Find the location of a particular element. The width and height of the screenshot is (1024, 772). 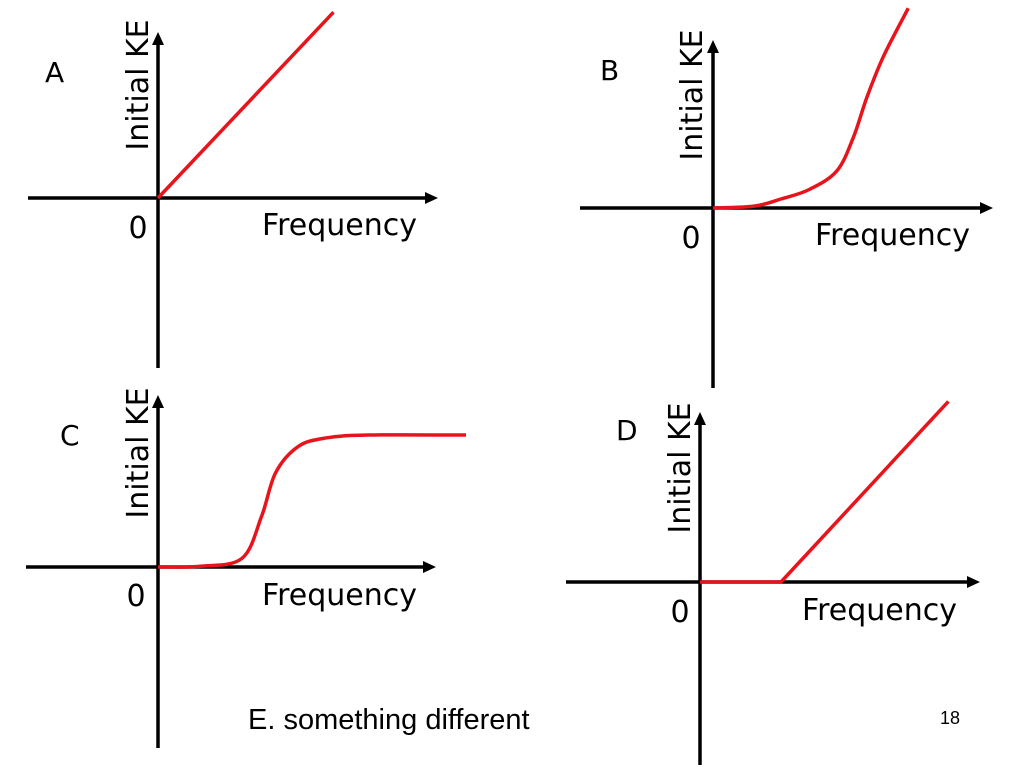

y-axis-label-a: Initial KE is located at coordinates (138, 84).